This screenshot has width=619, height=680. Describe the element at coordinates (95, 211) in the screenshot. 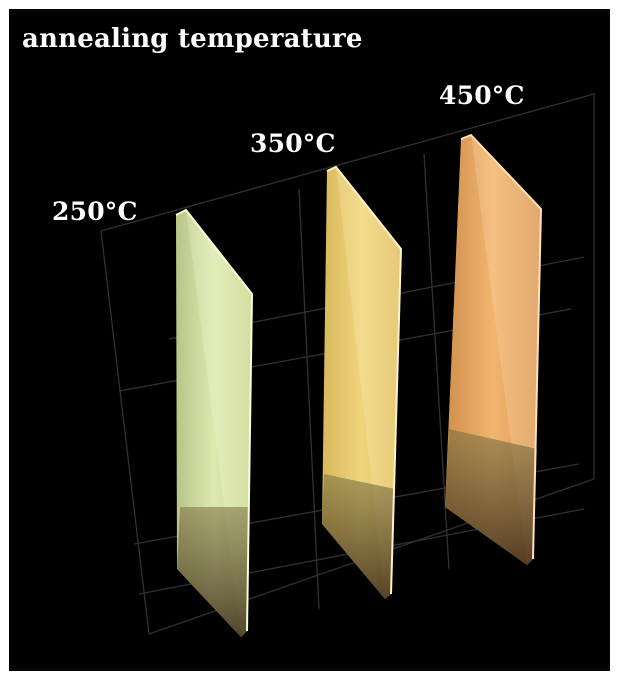

I see `label-250c: 250°C` at that location.